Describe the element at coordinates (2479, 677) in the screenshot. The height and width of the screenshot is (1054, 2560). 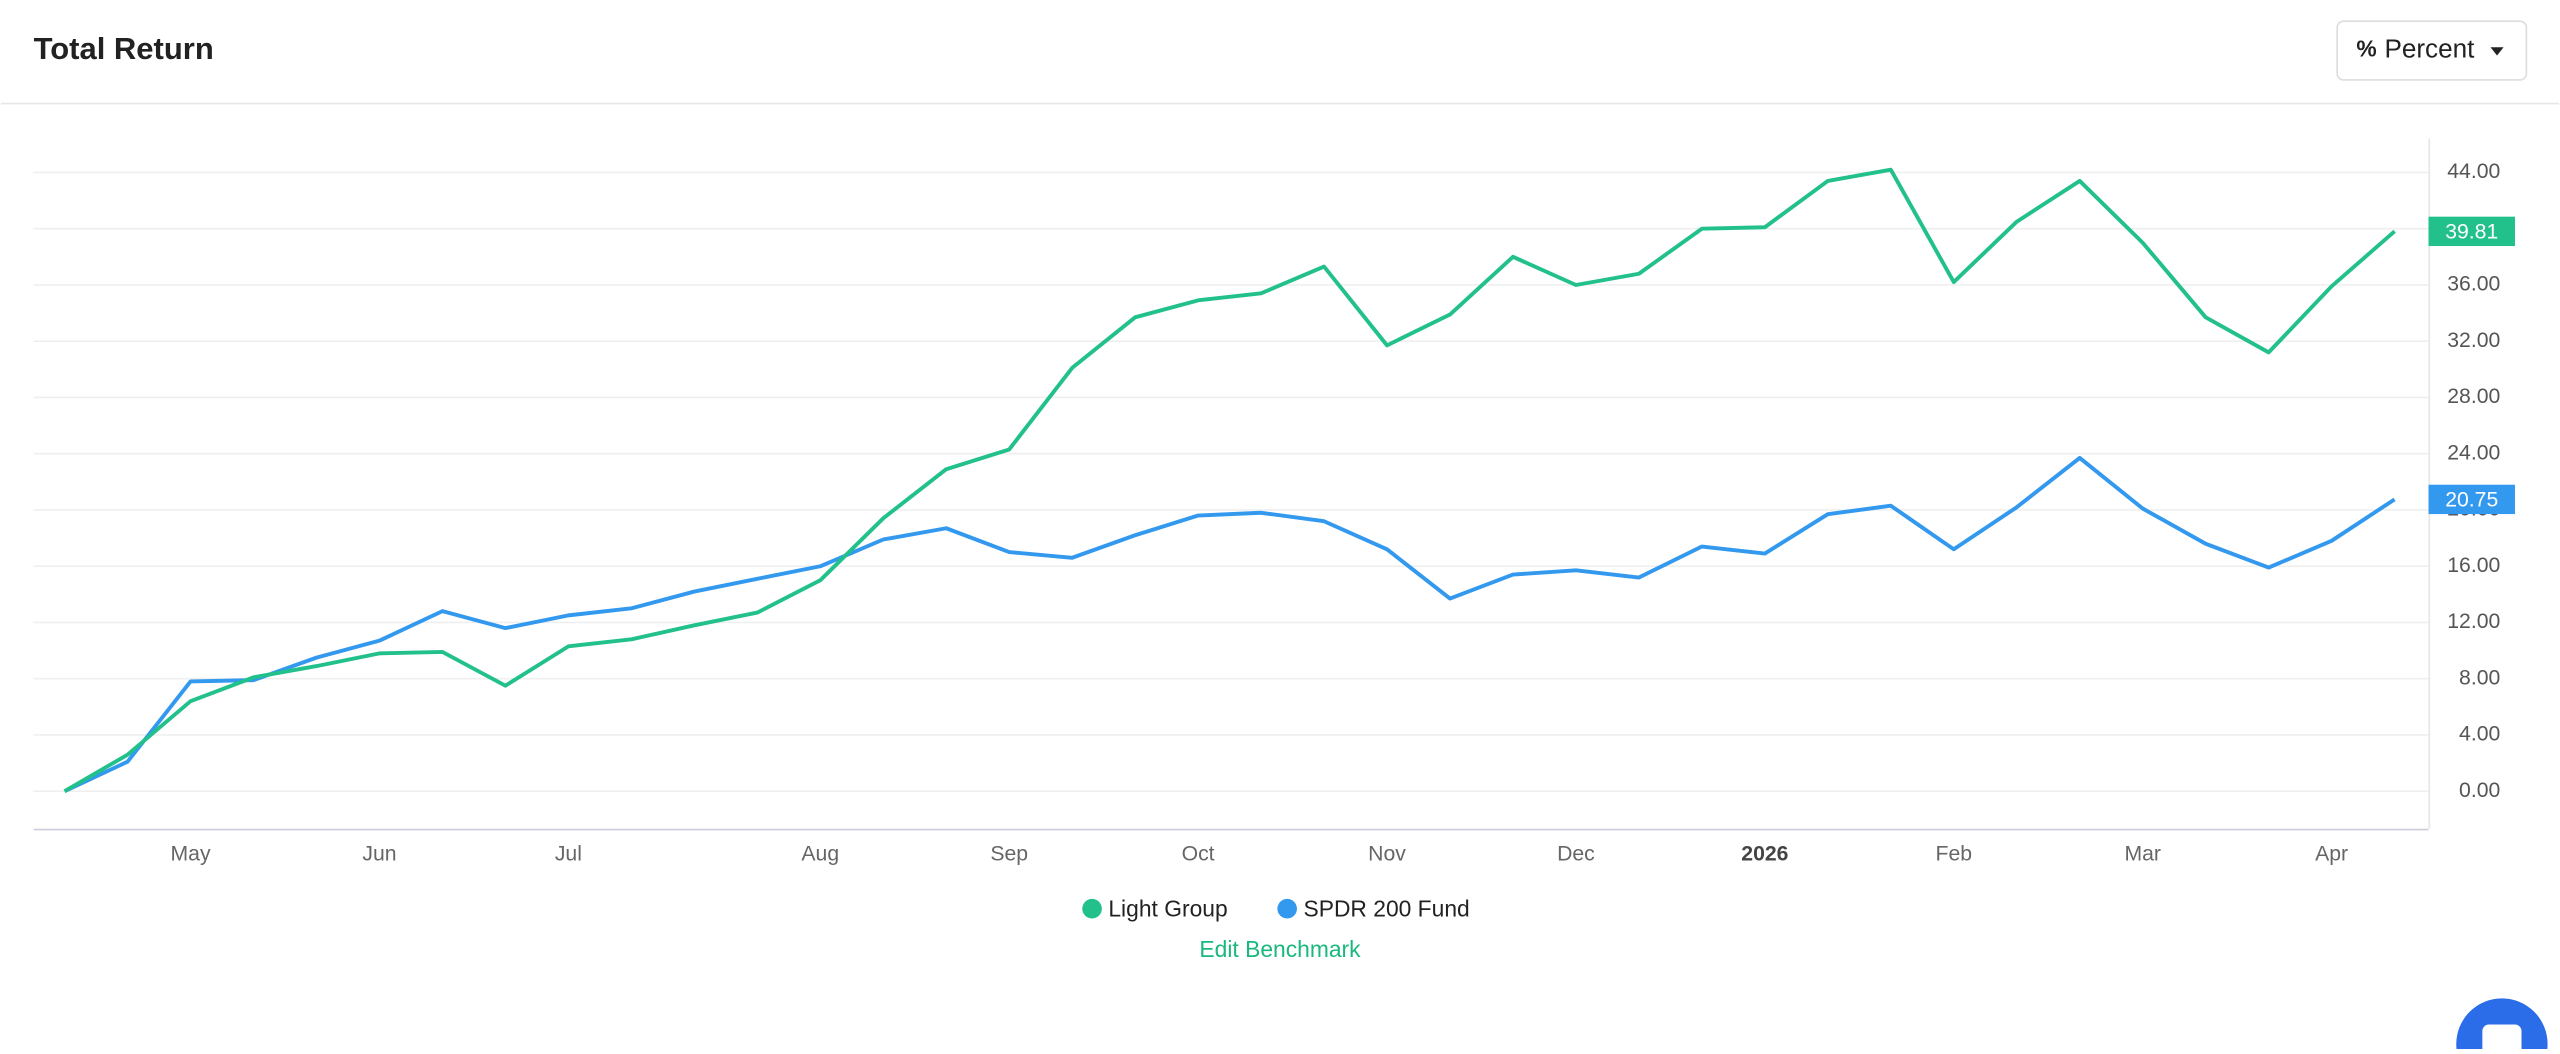
I see `y-tick-label: 8.00` at that location.